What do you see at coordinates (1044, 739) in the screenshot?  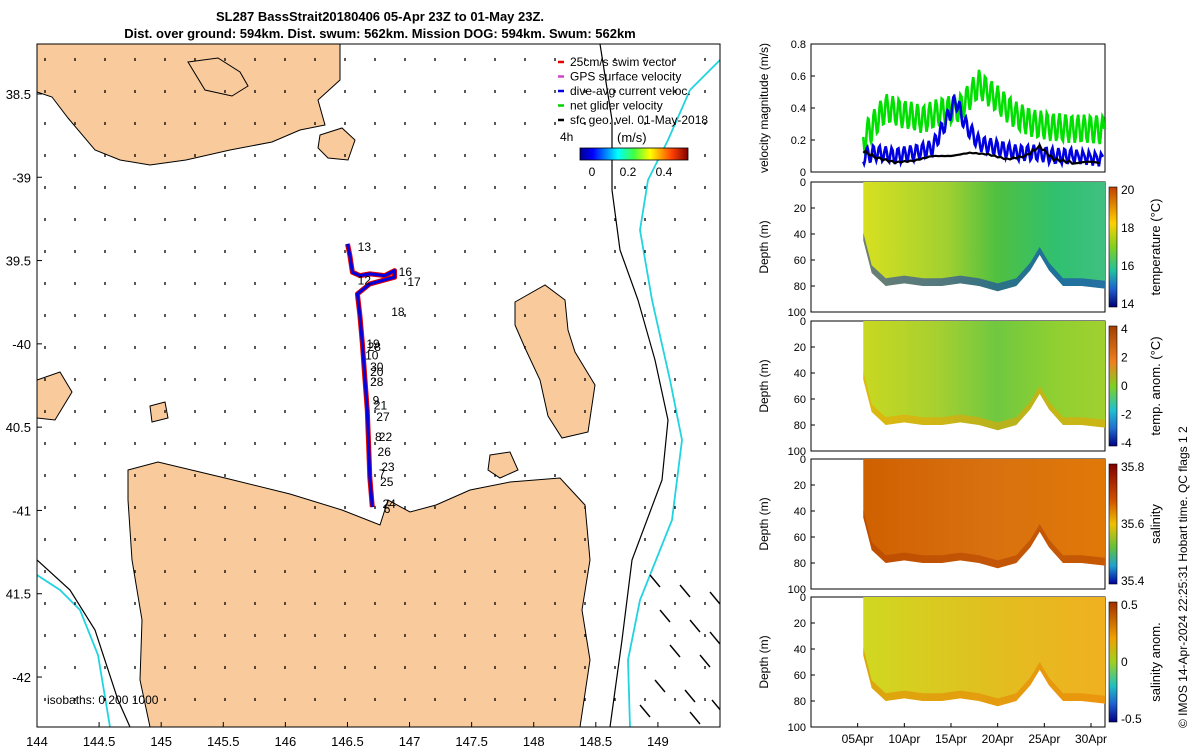 I see `time-xtick-label: 25Apr` at bounding box center [1044, 739].